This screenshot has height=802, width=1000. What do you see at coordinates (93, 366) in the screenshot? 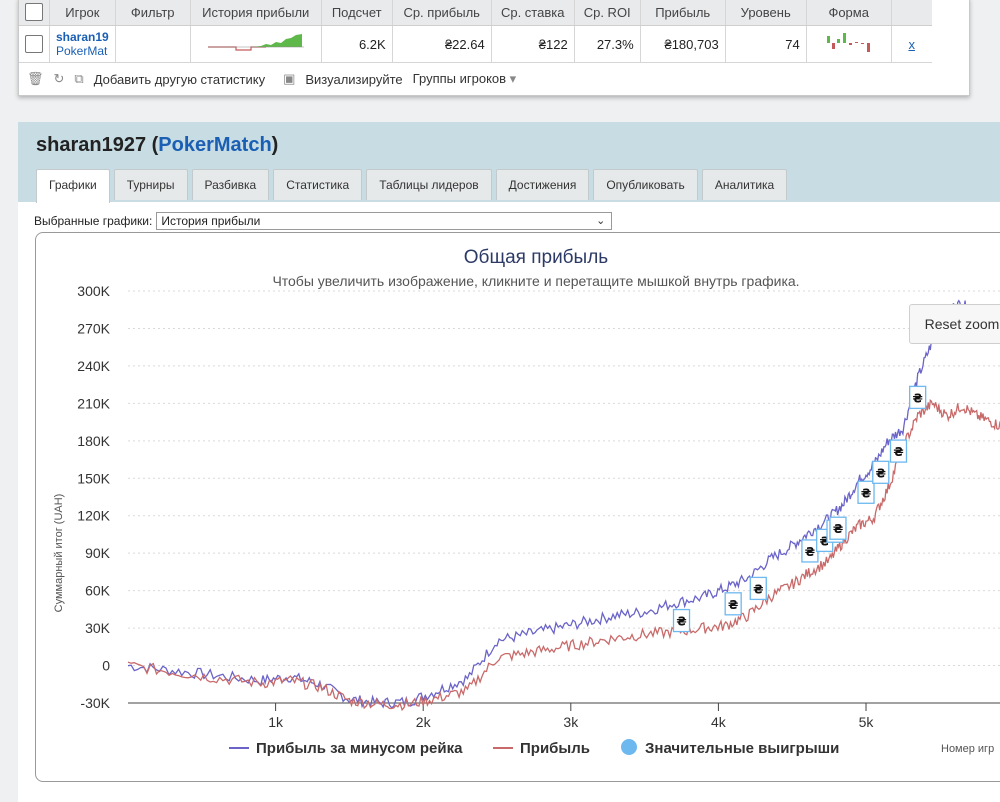
I see `y-tick-label: 240K` at bounding box center [93, 366].